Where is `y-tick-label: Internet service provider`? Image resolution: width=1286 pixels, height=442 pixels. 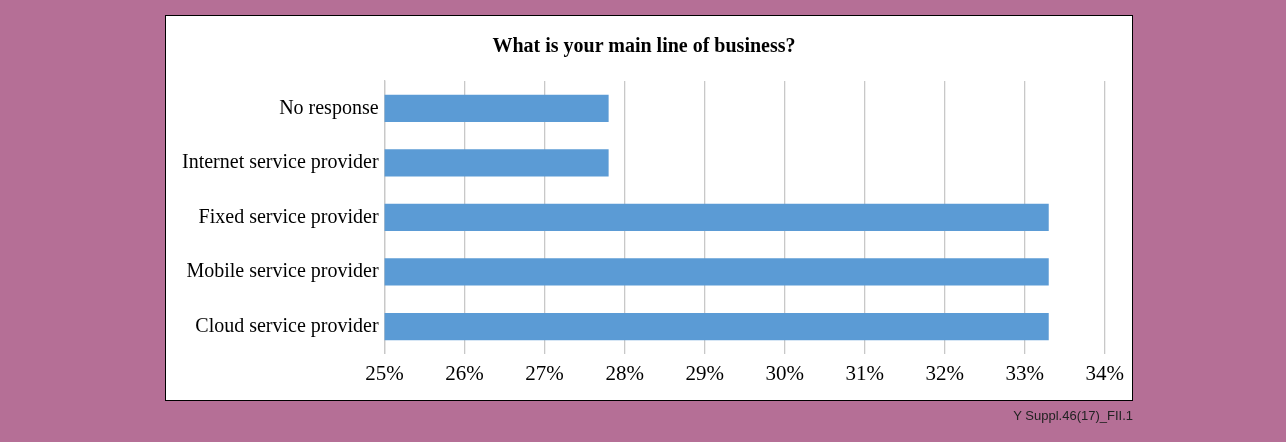
y-tick-label: Internet service provider is located at coordinates (280, 162).